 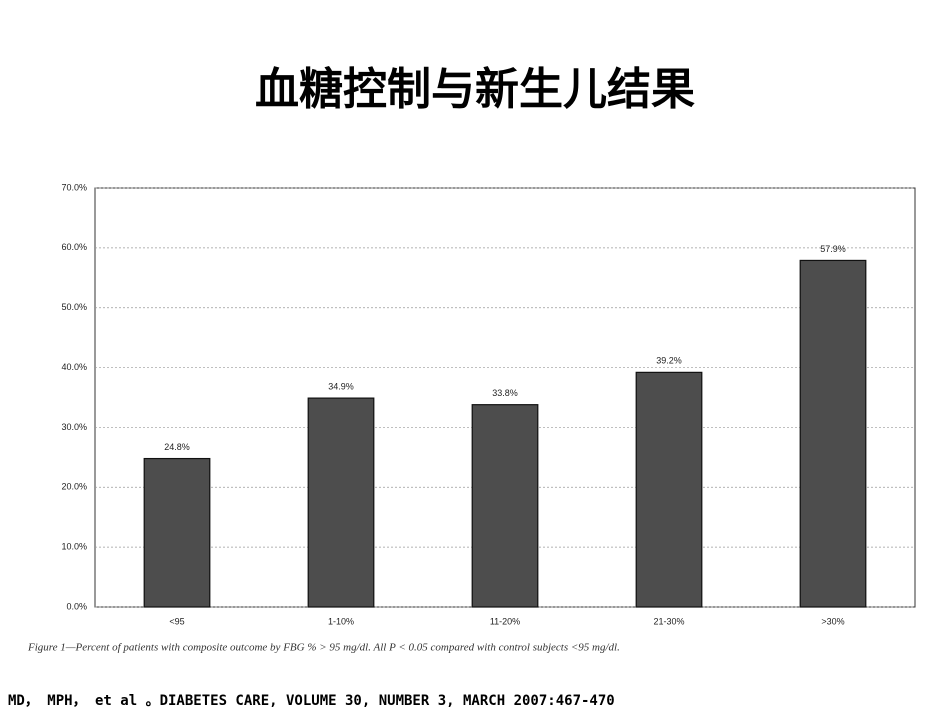 What do you see at coordinates (176, 621) in the screenshot?
I see `x-tick-label: <95` at bounding box center [176, 621].